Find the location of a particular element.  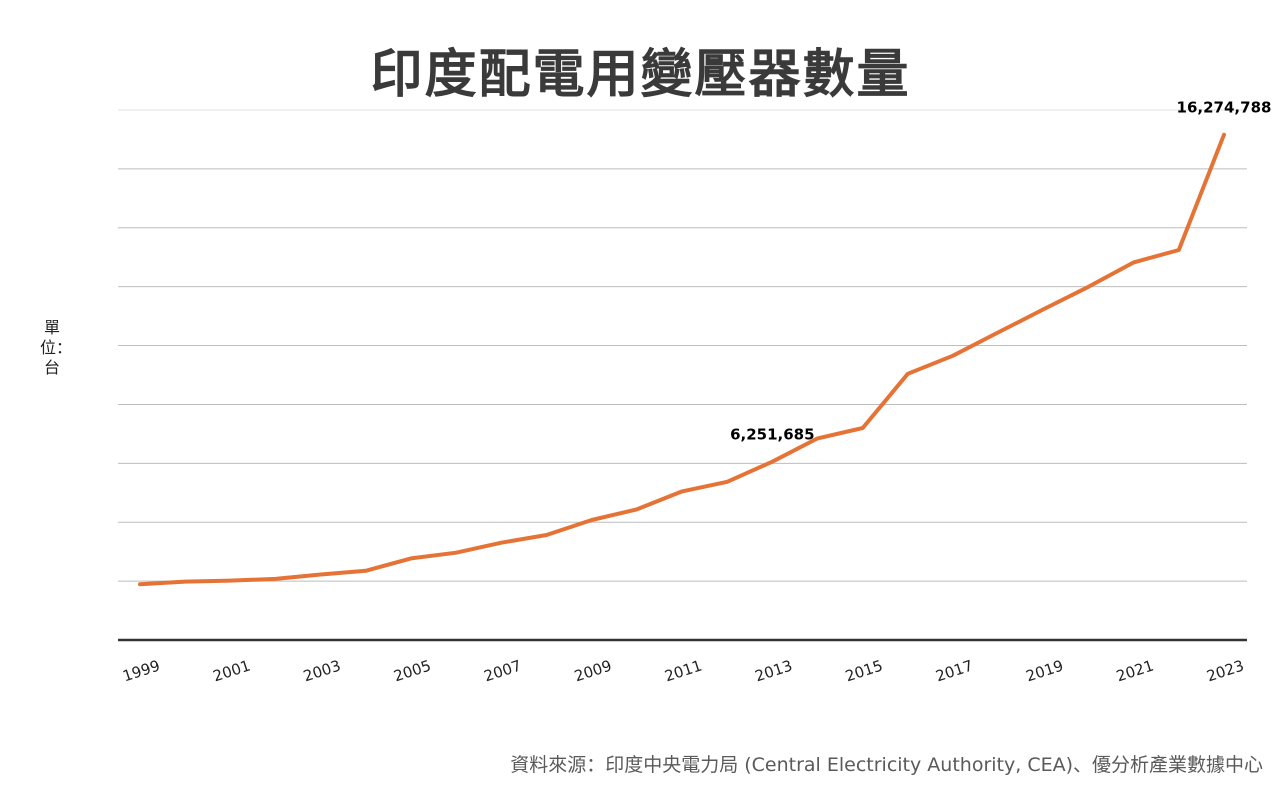

x-tick-label: 2017 is located at coordinates (954, 671).